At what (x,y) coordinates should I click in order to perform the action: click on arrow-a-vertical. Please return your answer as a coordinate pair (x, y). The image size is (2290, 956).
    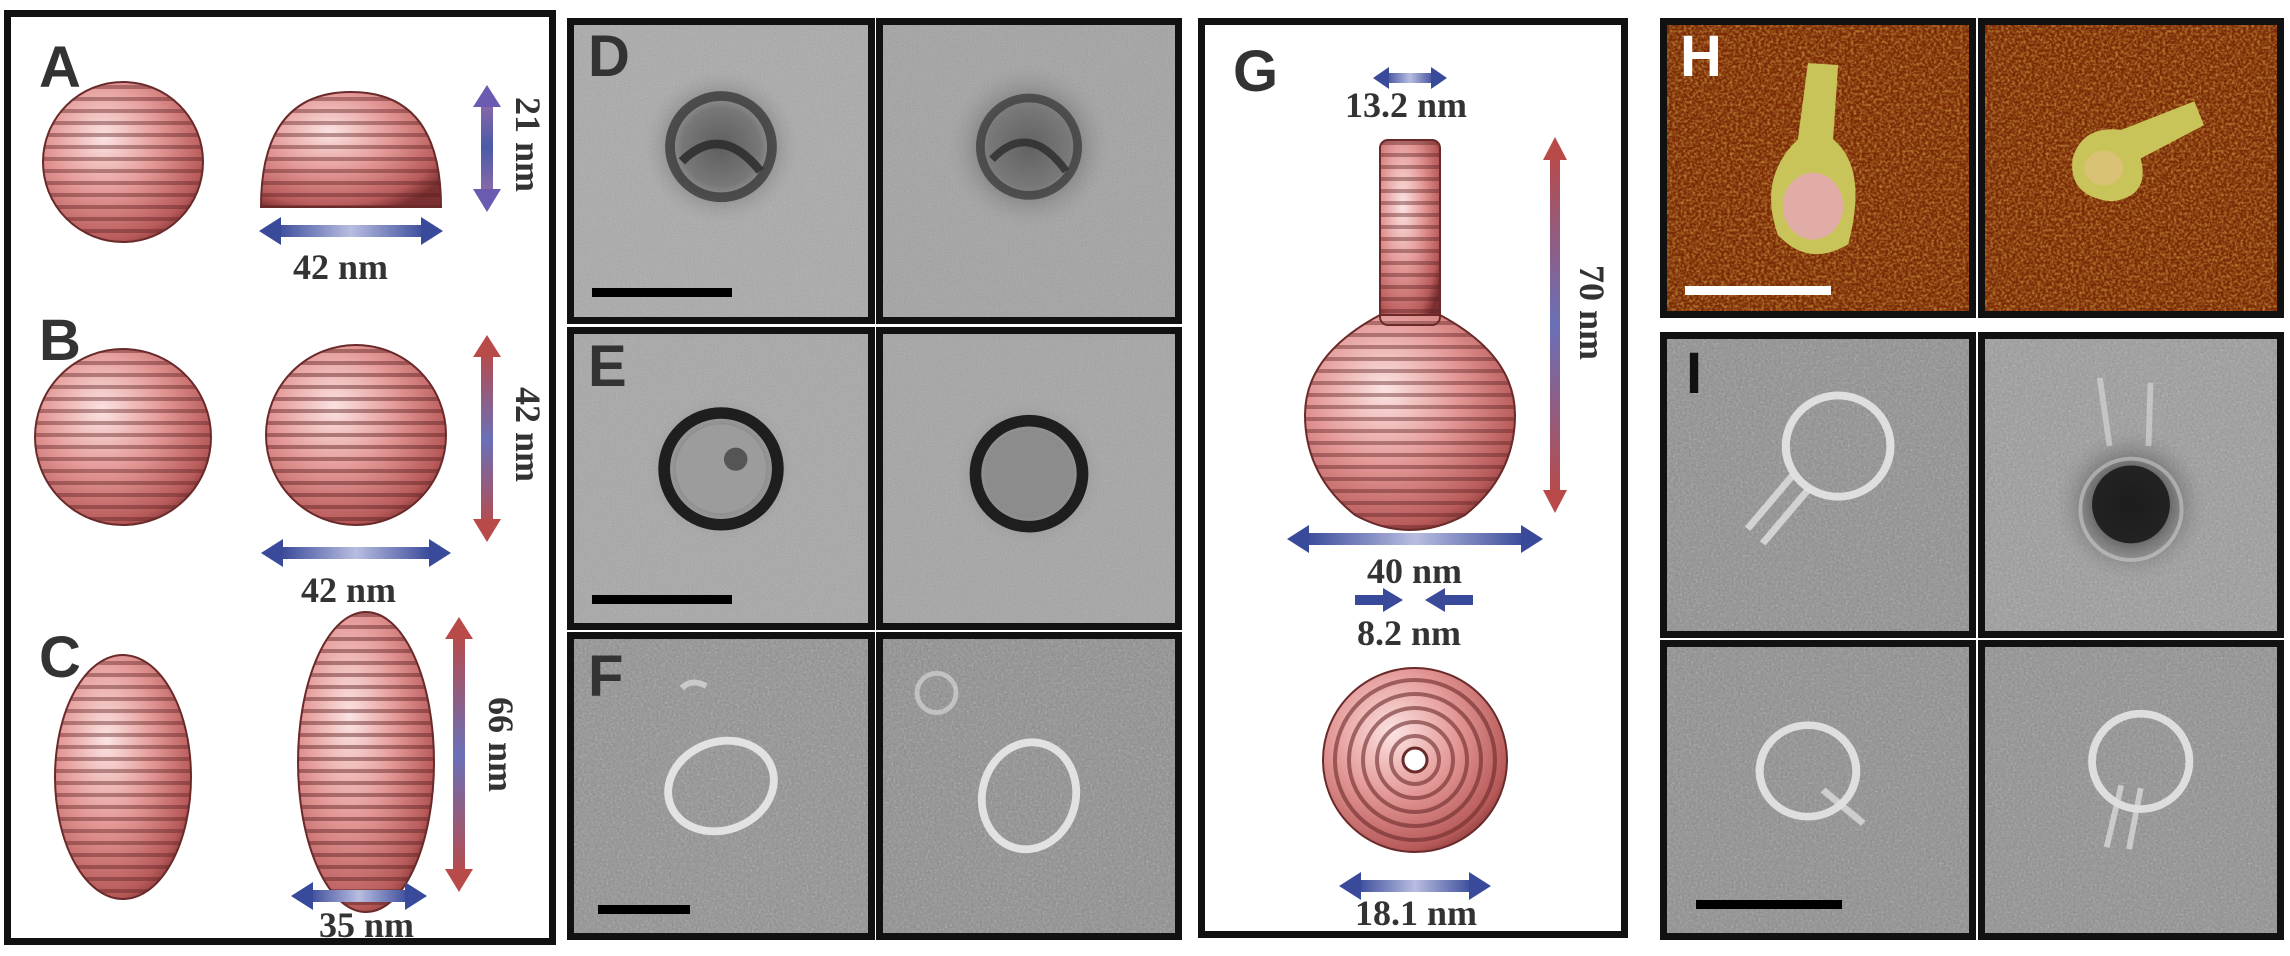
    Looking at the image, I should click on (487, 148).